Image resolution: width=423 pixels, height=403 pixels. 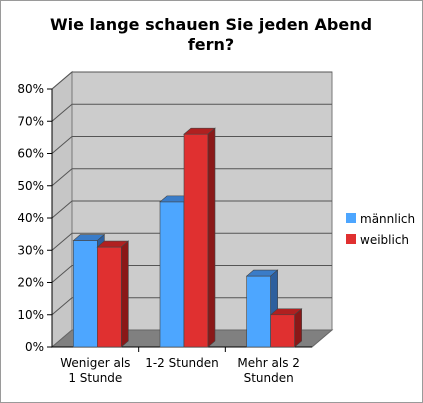 What do you see at coordinates (30, 89) in the screenshot?
I see `y-tick-label: 80%` at bounding box center [30, 89].